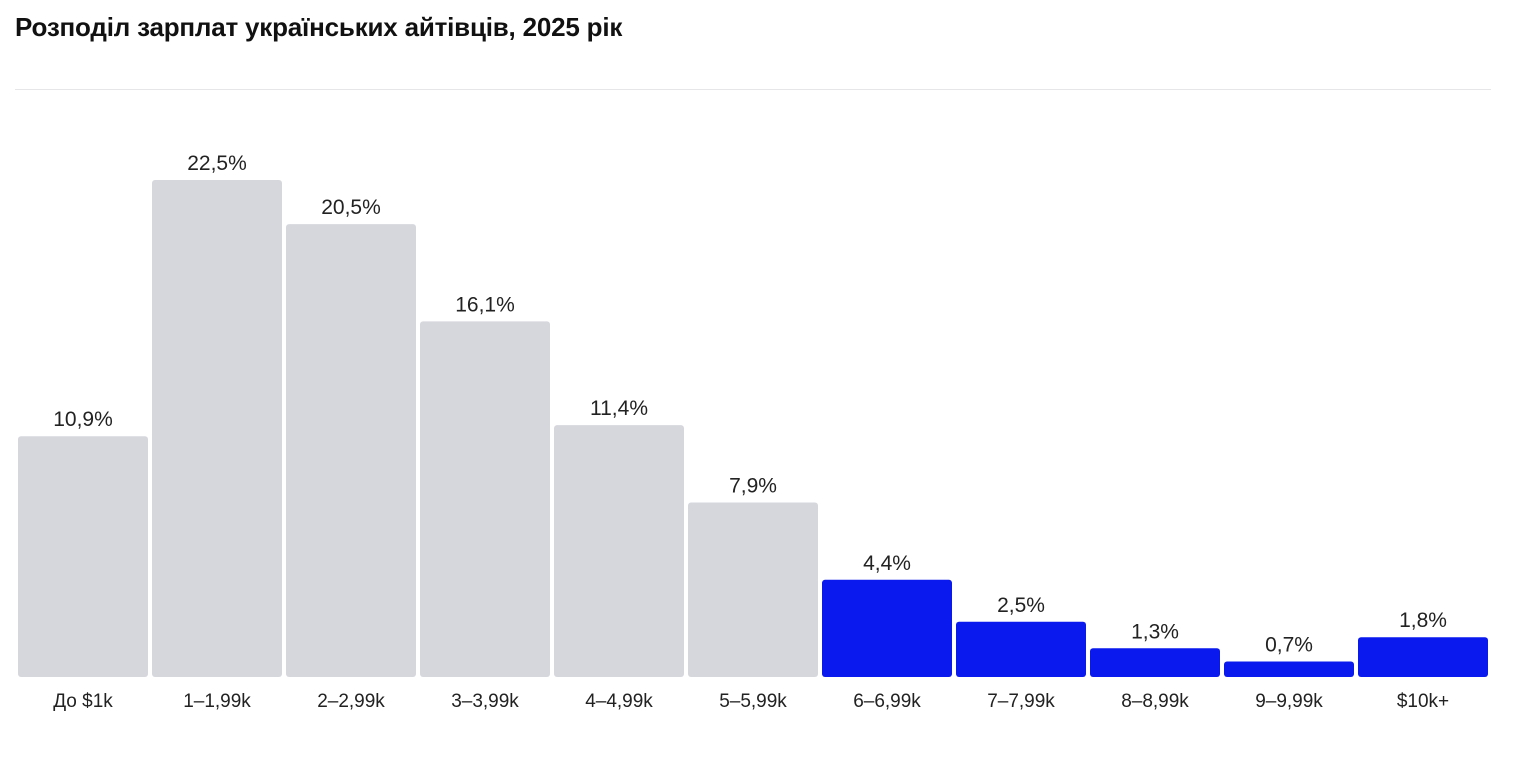 The width and height of the screenshot is (1536, 782). What do you see at coordinates (83, 701) in the screenshot?
I see `x-tick-label-0: До $1k` at bounding box center [83, 701].